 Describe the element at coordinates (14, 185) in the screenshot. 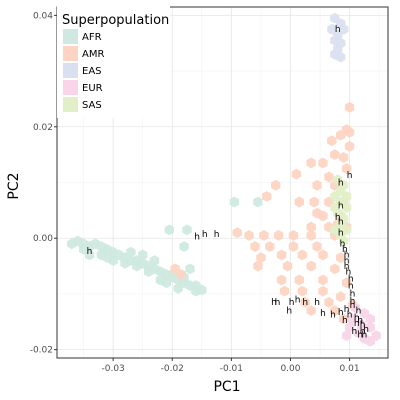

I see `y-axis-title: PC2` at that location.